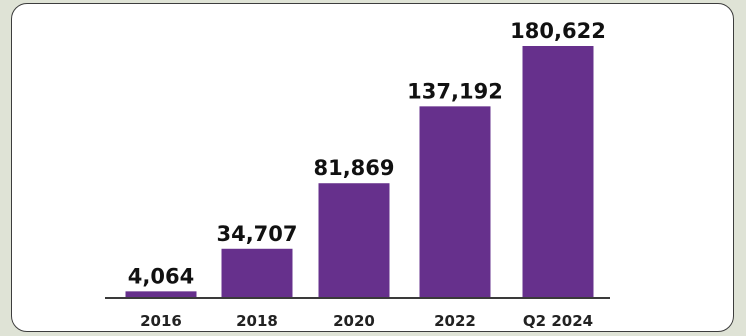  What do you see at coordinates (354, 240) in the screenshot?
I see `bar-2020` at bounding box center [354, 240].